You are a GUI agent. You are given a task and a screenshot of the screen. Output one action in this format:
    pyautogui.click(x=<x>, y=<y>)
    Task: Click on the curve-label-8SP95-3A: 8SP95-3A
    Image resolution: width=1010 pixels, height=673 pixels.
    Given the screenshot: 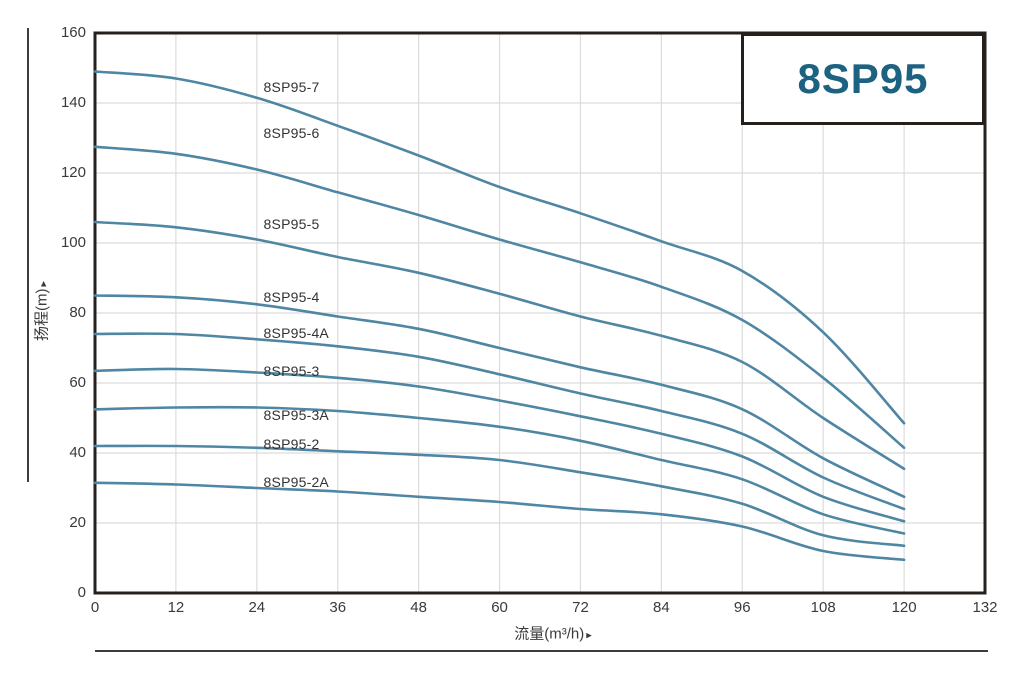 What is the action you would take?
    pyautogui.click(x=296, y=414)
    